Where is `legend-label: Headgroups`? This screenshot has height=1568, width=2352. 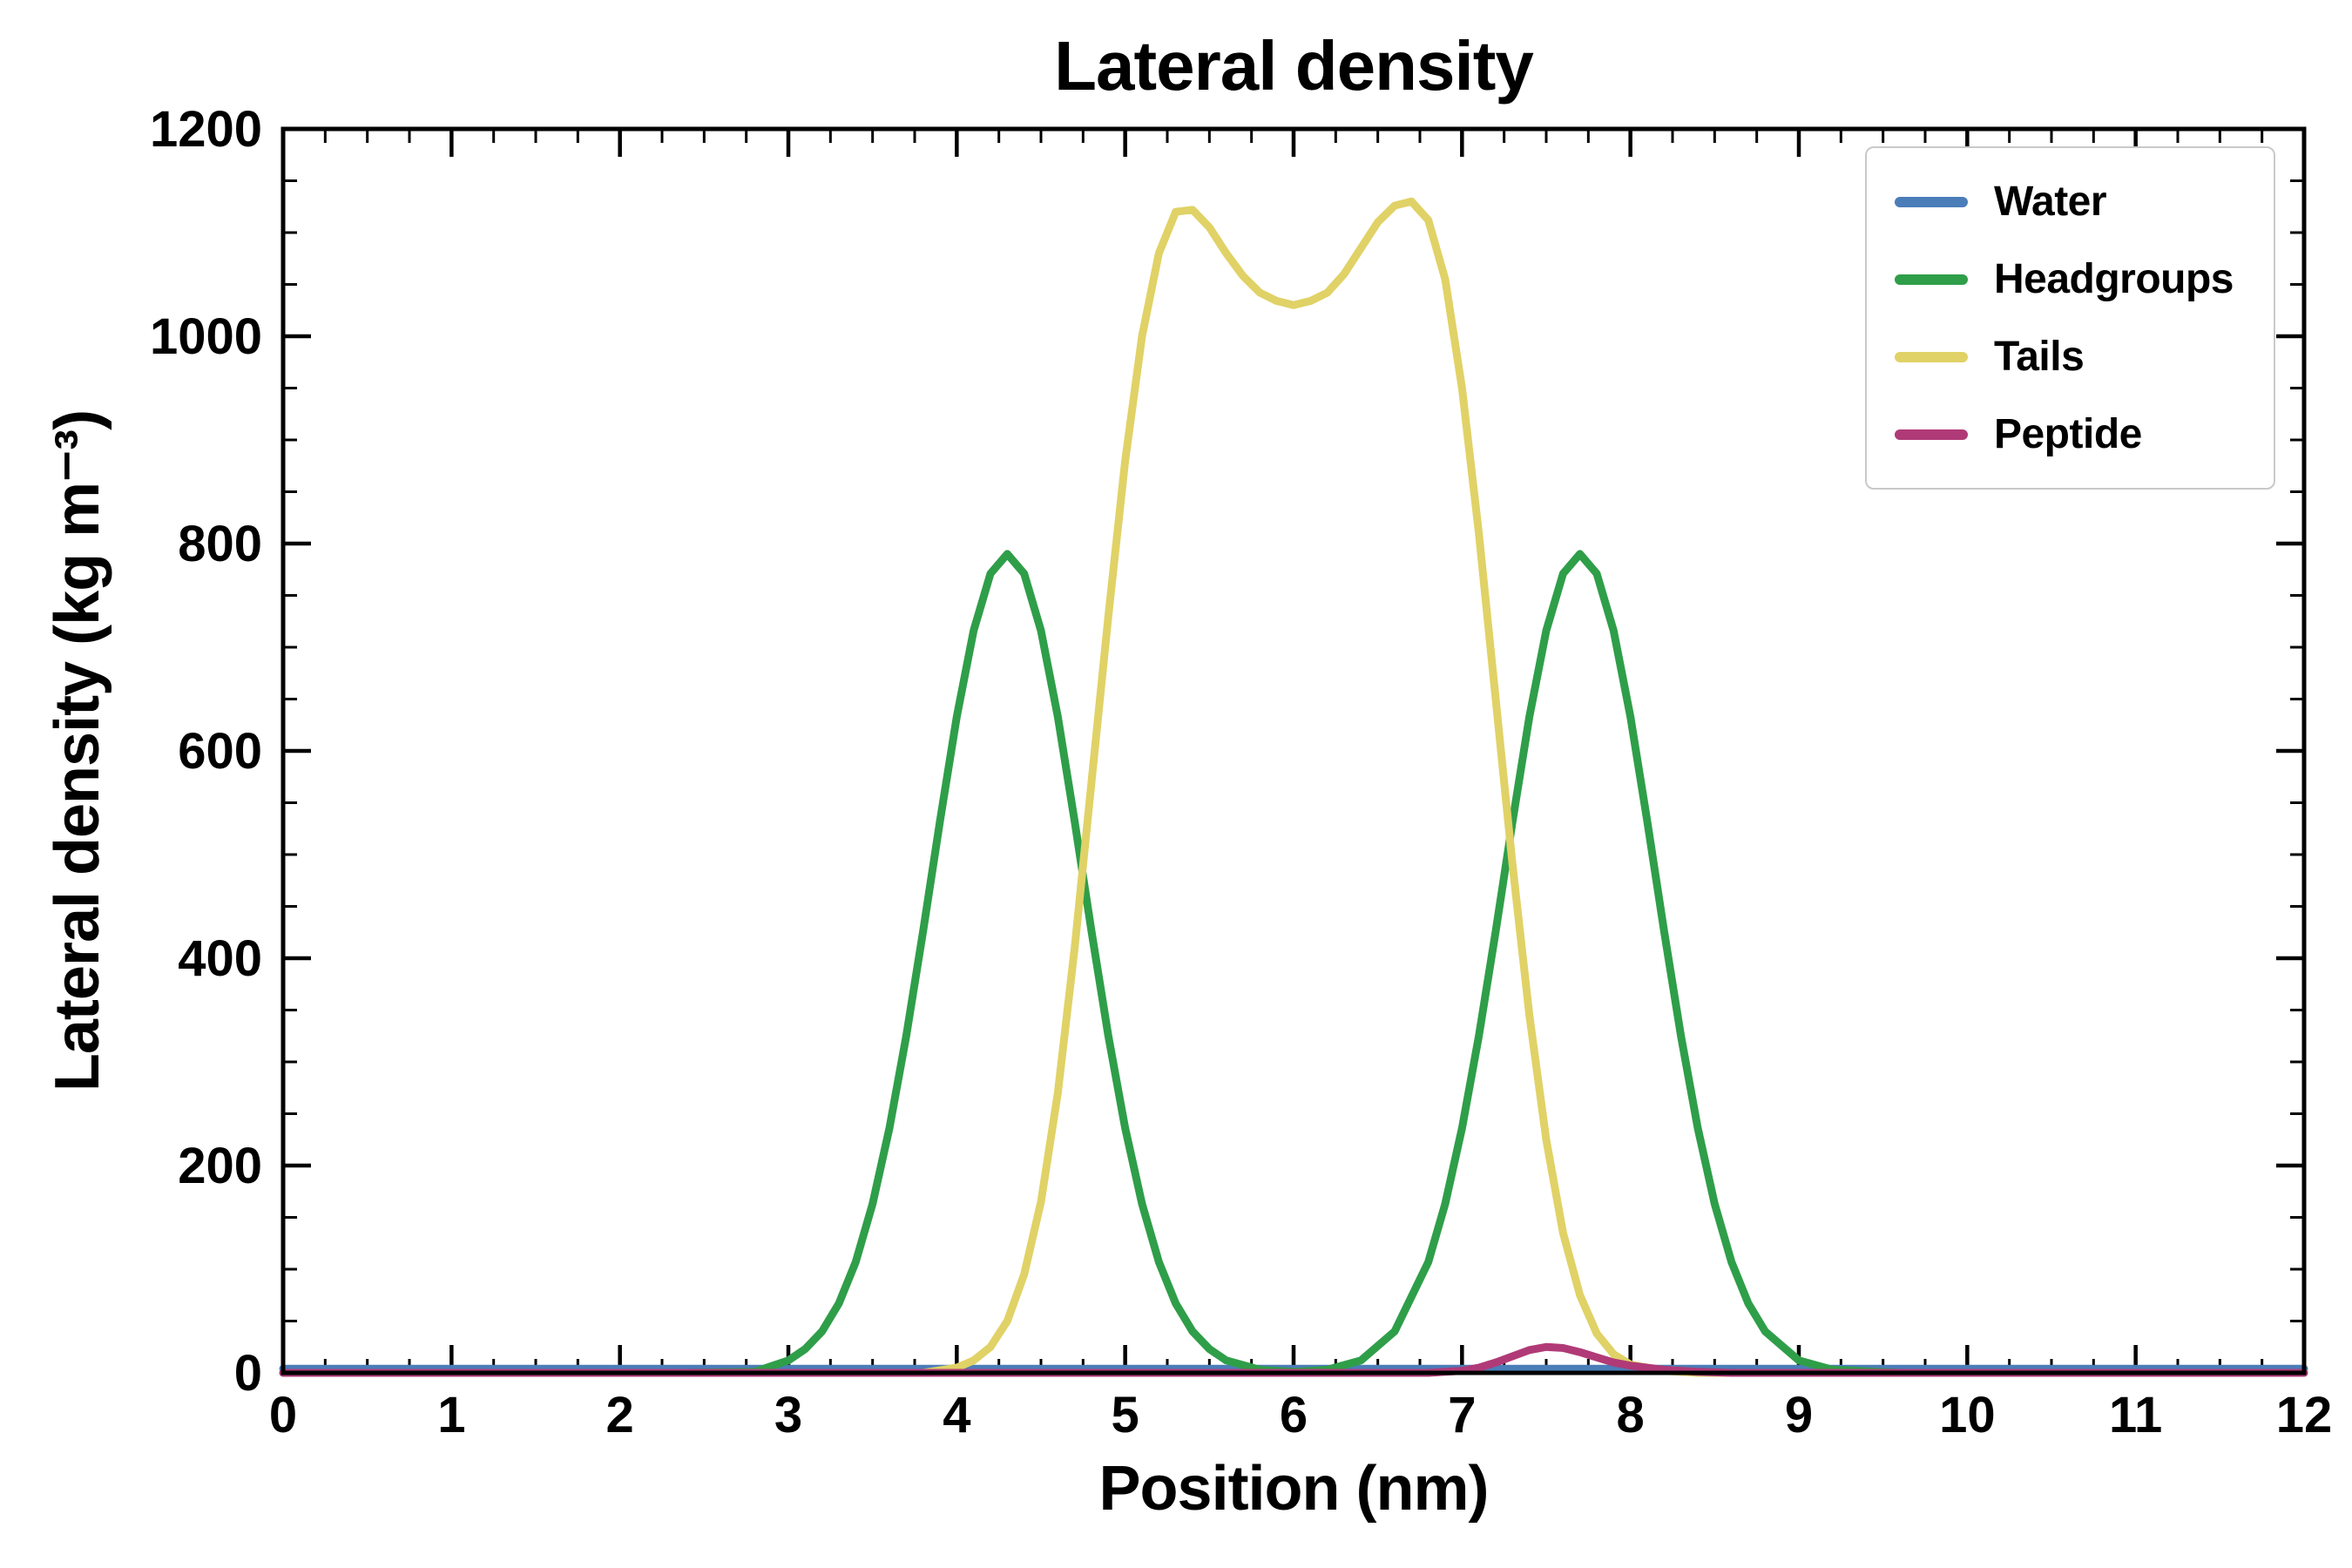
legend-label: Headgroups is located at coordinates (2113, 279).